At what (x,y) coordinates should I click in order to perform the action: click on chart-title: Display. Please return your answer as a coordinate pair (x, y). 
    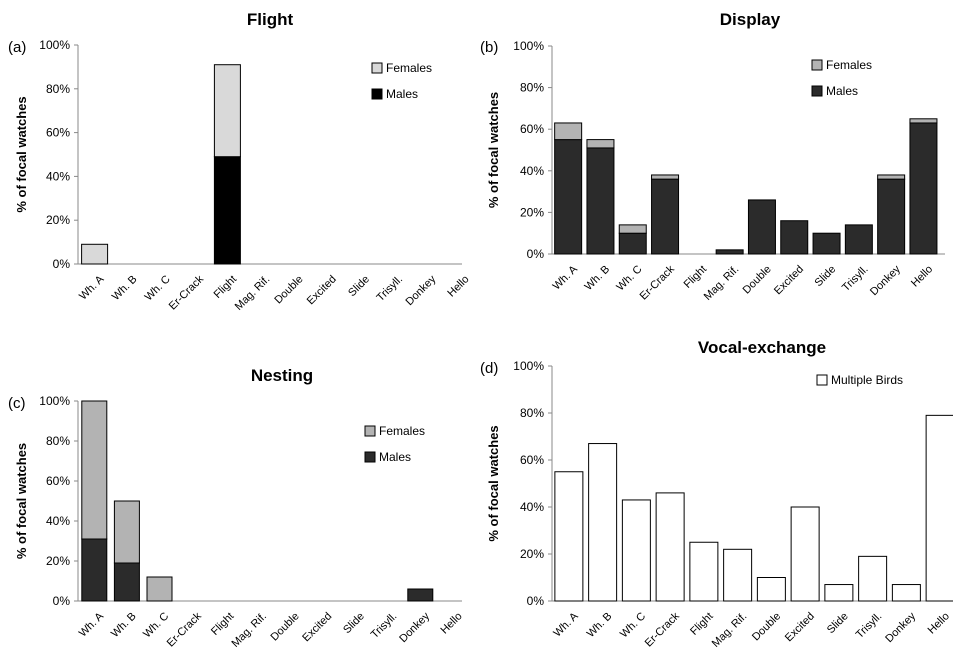
    Looking at the image, I should click on (750, 19).